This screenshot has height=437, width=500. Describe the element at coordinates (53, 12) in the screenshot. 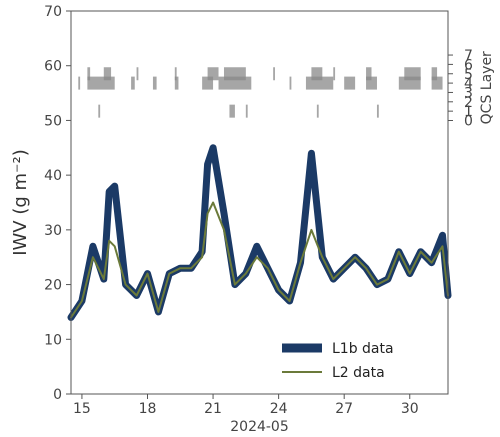

I see `y-tick-label: 70` at that location.